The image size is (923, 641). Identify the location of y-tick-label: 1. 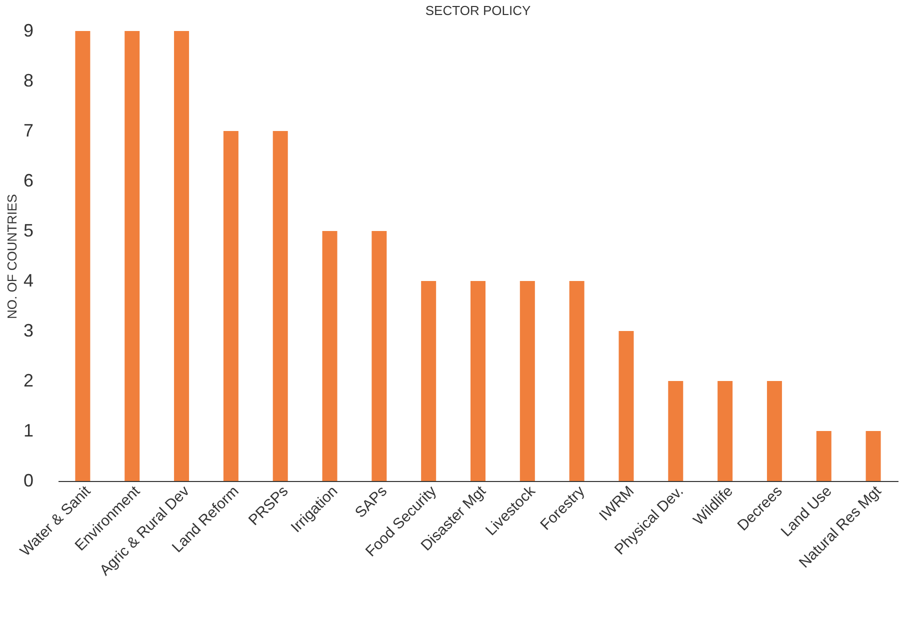
(28, 430).